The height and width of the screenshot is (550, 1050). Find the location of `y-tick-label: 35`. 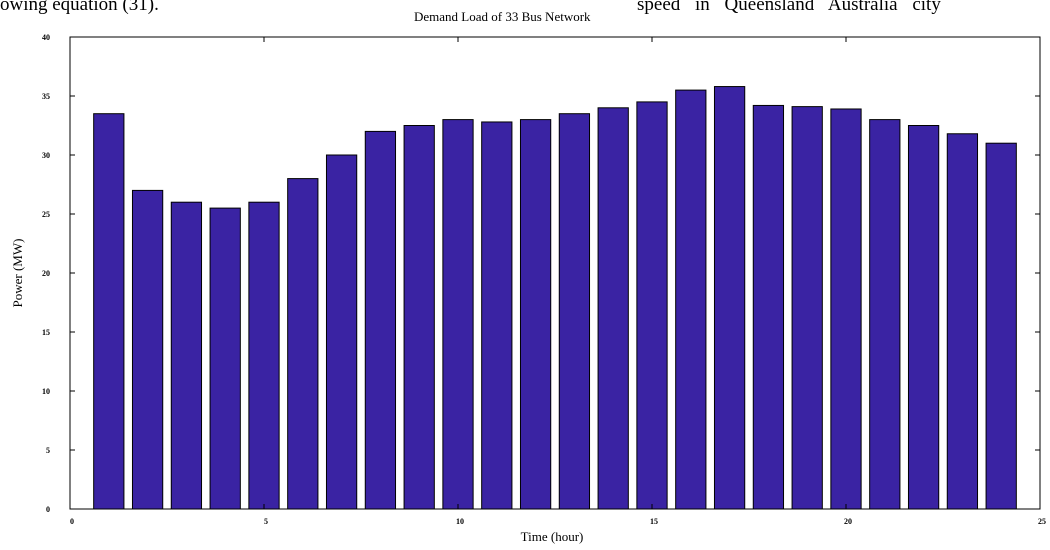

y-tick-label: 35 is located at coordinates (46, 96).